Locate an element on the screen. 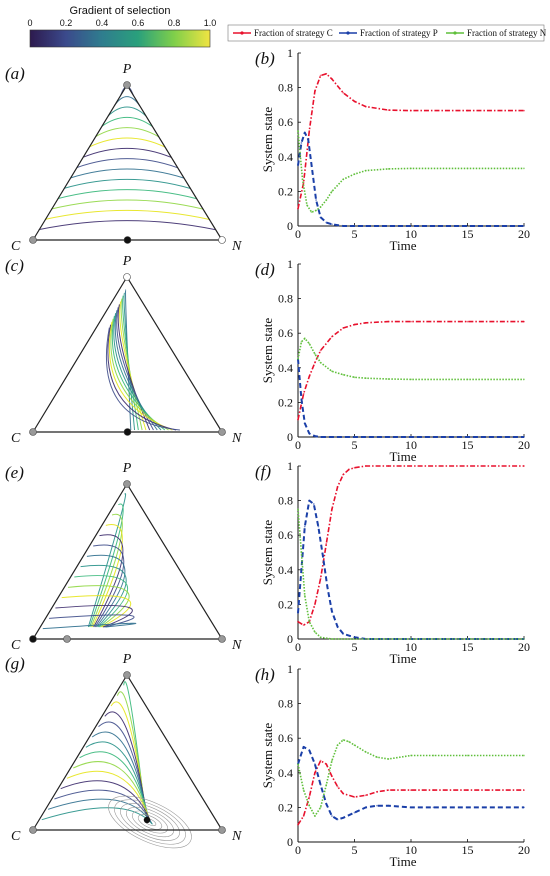  legend-label: Fraction of strategy C is located at coordinates (293, 33).